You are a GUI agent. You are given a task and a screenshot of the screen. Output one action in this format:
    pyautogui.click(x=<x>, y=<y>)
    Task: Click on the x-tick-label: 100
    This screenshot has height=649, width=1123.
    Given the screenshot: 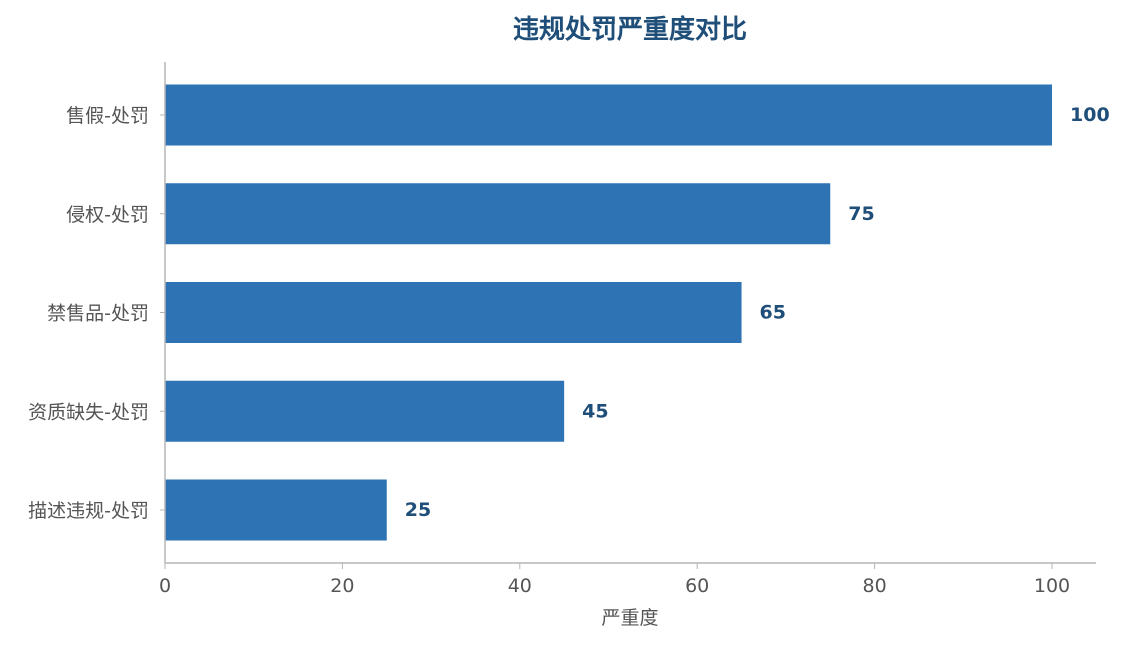 What is the action you would take?
    pyautogui.click(x=1052, y=586)
    